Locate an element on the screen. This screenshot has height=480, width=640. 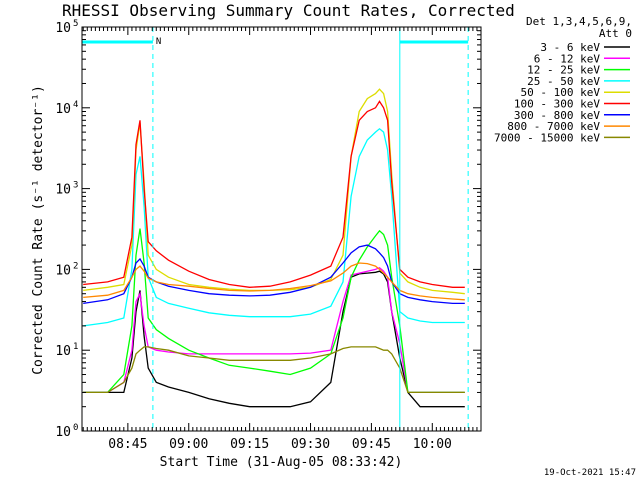
y-tick-exponent: 1 is located at coordinates (75, 347).